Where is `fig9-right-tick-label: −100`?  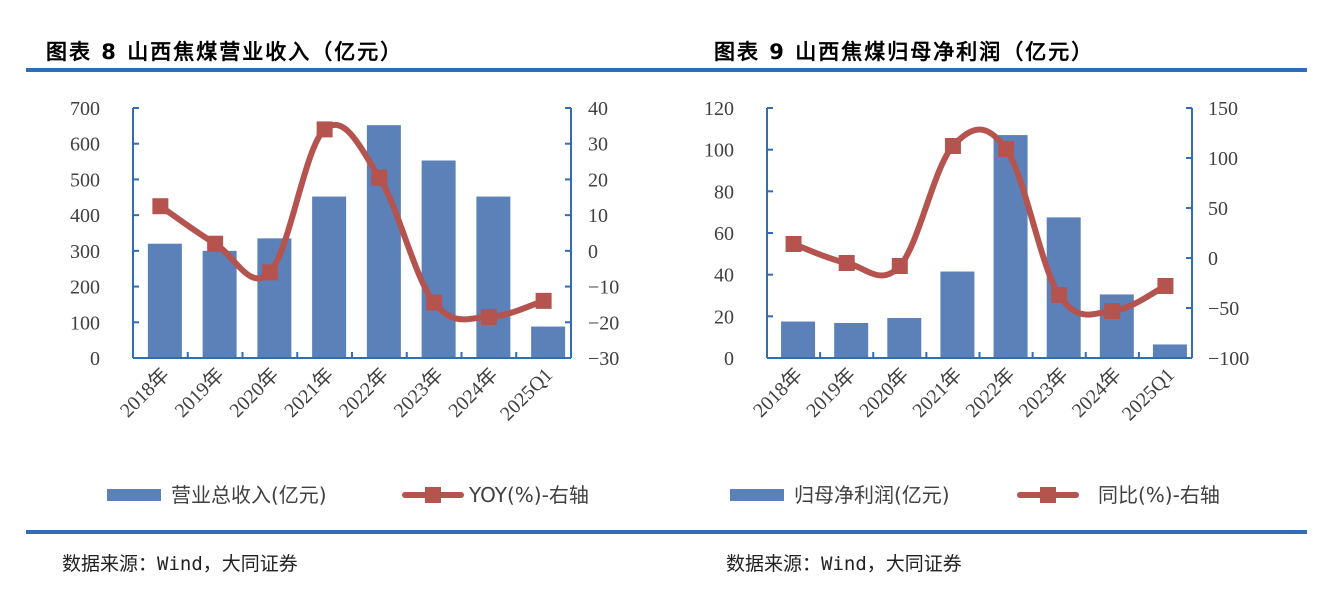 fig9-right-tick-label: −100 is located at coordinates (1228, 359).